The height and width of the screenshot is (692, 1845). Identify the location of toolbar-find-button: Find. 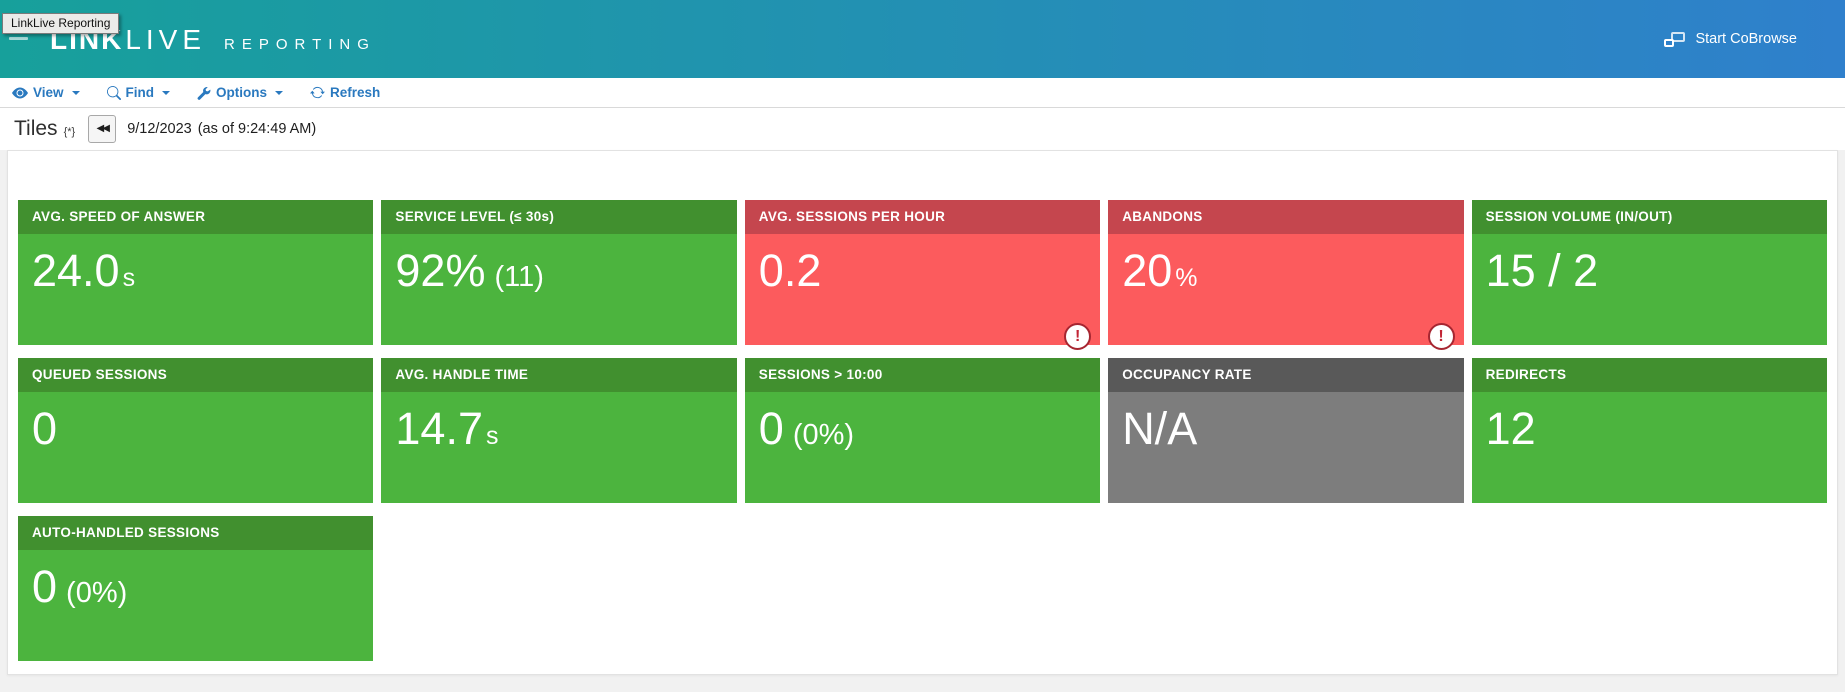
(138, 92).